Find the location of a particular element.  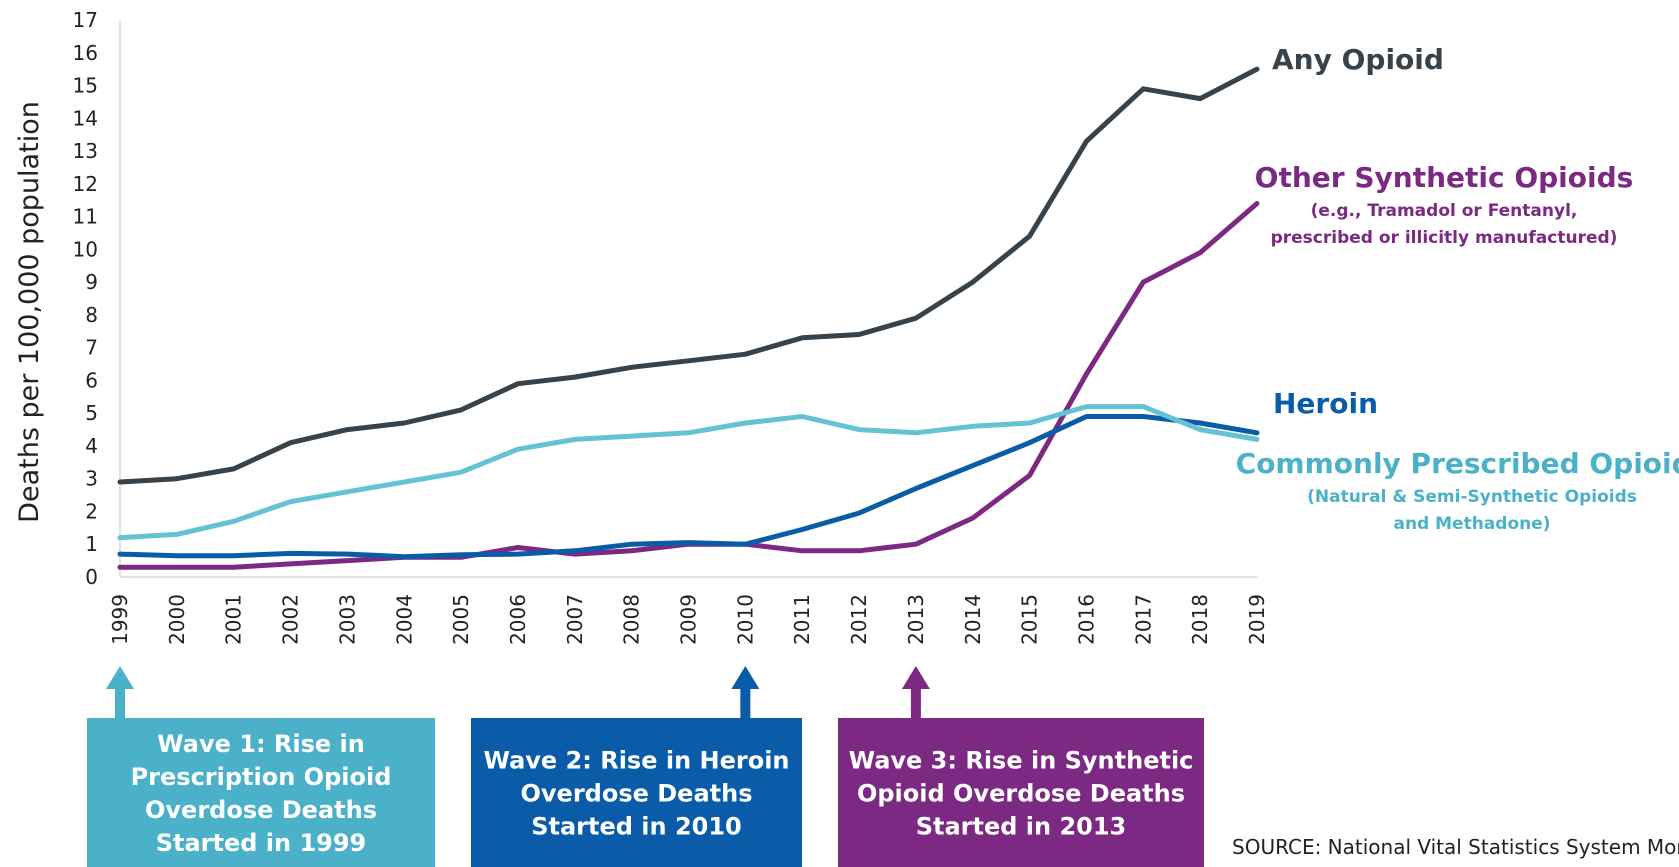

x-tick-label: 2012 is located at coordinates (859, 619).